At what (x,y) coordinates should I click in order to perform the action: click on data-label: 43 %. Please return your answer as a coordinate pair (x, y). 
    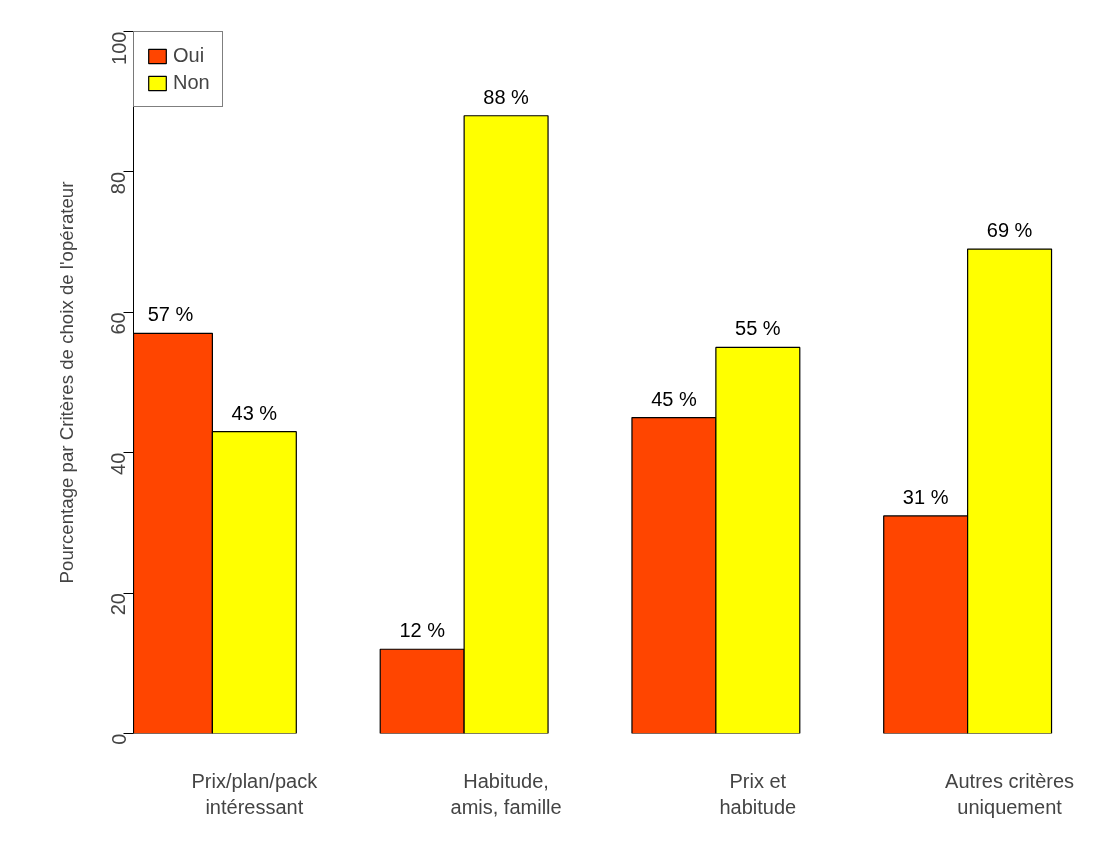
    Looking at the image, I should click on (254, 412).